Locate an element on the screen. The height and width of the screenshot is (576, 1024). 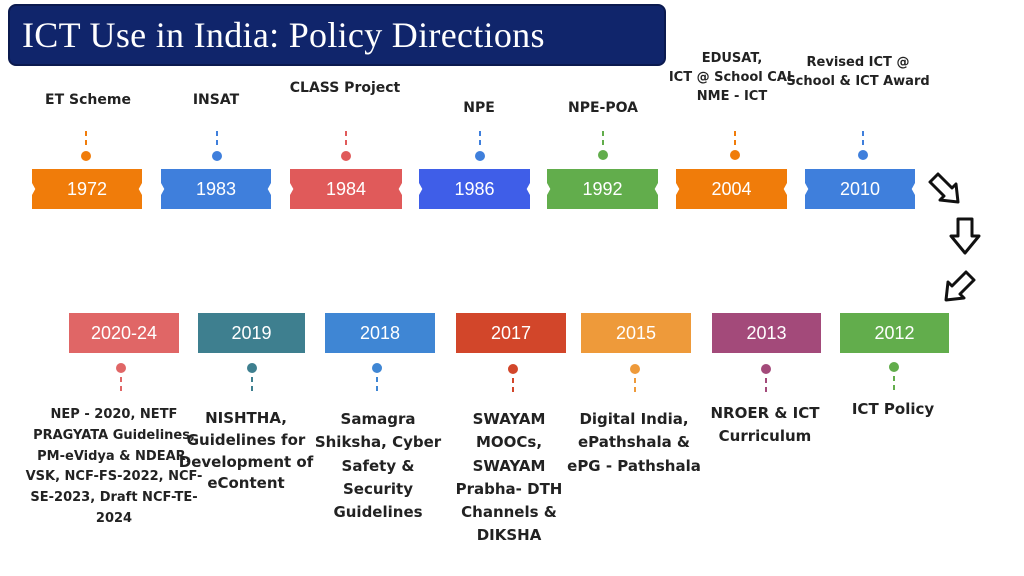
year-tag-1983: 1983 is located at coordinates (216, 189).